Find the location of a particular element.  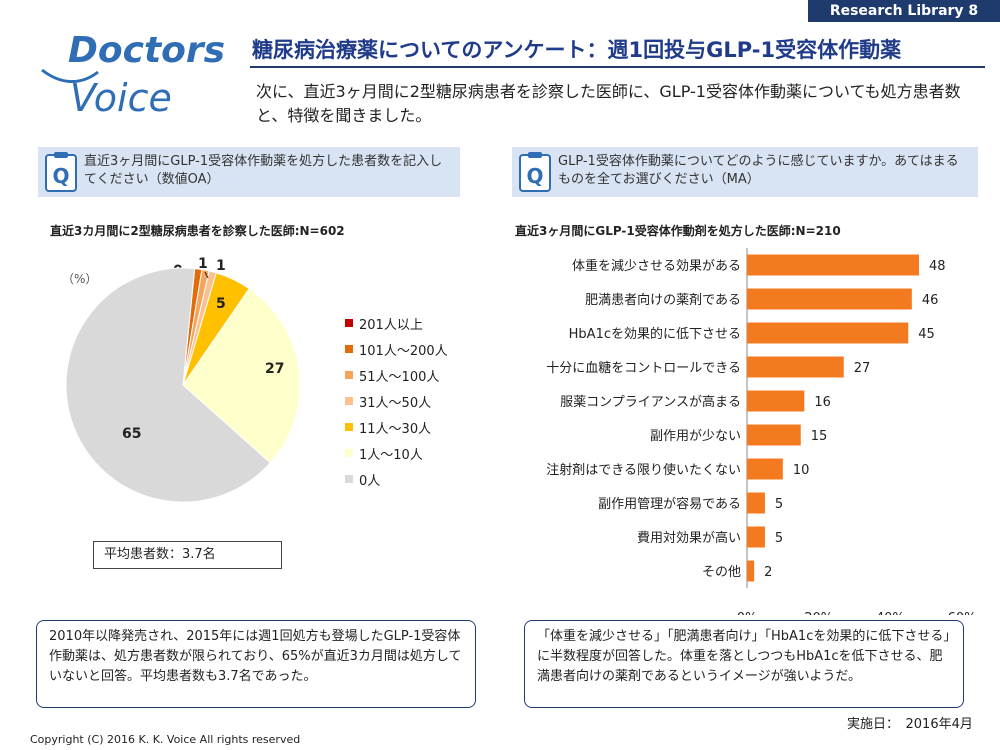

bar-value-label: 16 is located at coordinates (822, 402).